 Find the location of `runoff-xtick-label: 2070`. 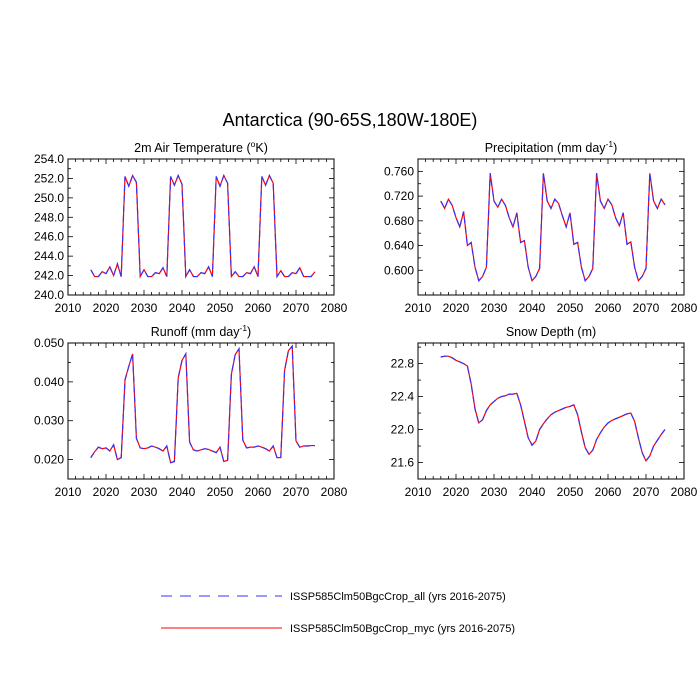

runoff-xtick-label: 2070 is located at coordinates (296, 492).